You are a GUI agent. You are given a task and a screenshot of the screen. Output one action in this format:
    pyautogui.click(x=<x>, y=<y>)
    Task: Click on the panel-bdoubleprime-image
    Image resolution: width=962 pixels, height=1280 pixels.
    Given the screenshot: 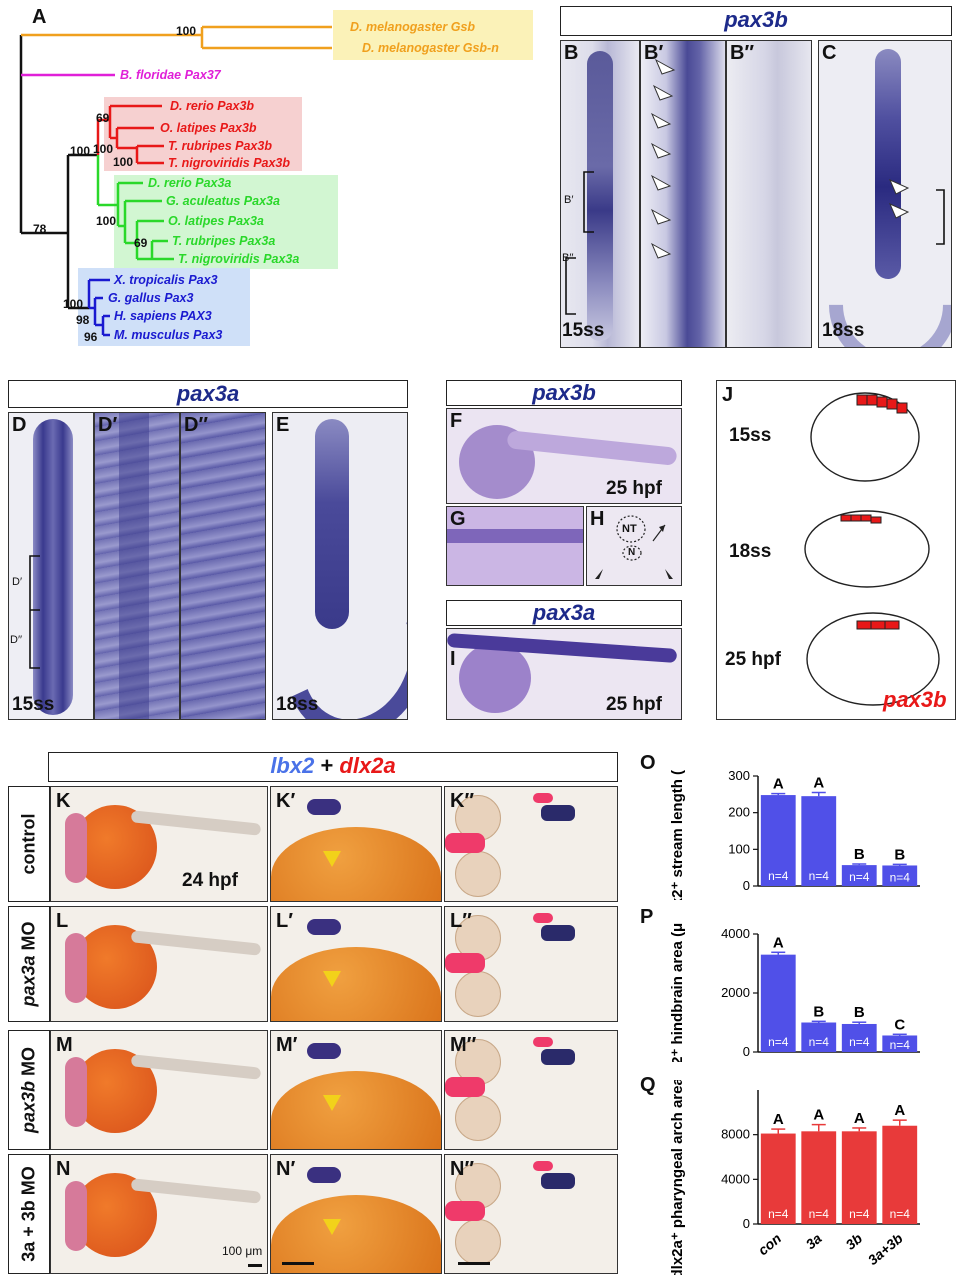 What is the action you would take?
    pyautogui.click(x=769, y=194)
    